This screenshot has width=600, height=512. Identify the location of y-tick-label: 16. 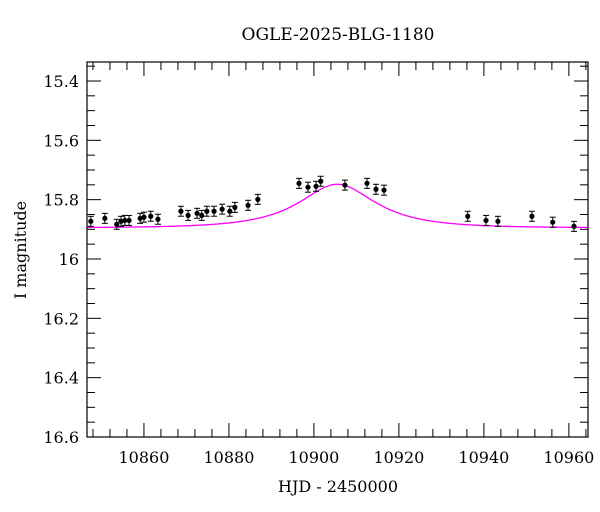
(69, 259).